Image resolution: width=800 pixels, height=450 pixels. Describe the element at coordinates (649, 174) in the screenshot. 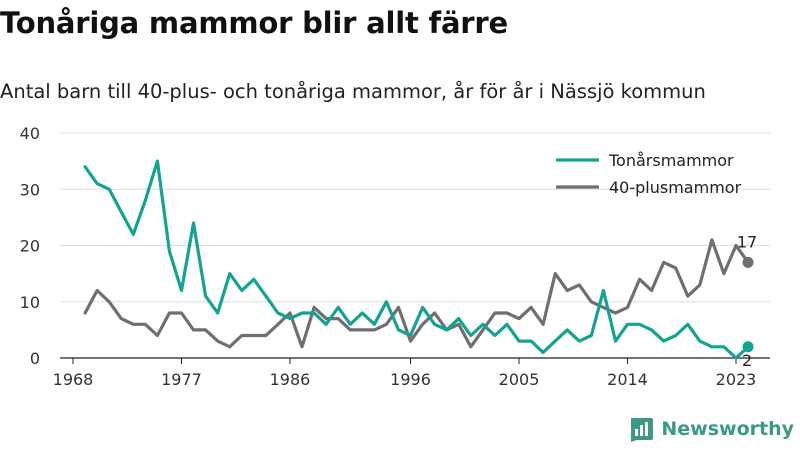

I see `chart-legend: Tonårsmammor 40-plusmammor` at that location.